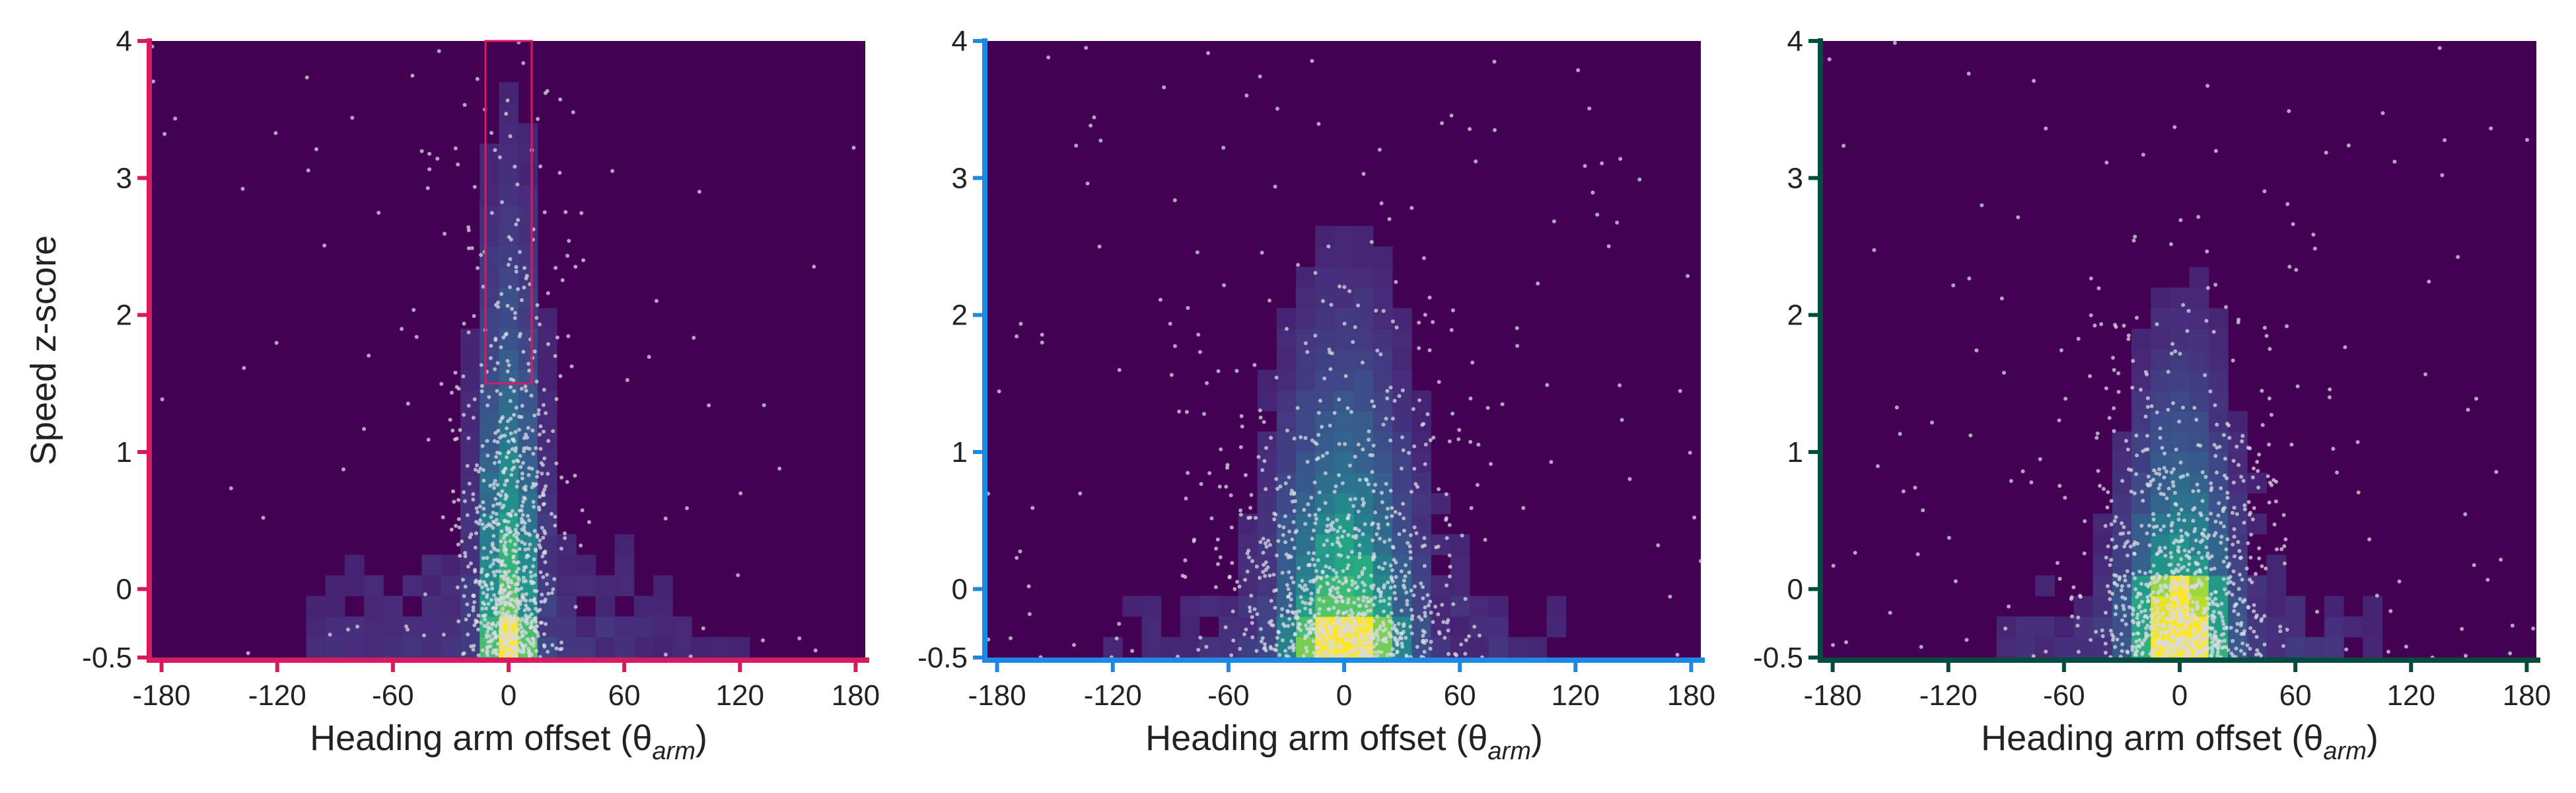 This screenshot has height=793, width=2576. I want to click on y-tick-label: 2, so click(1795, 315).